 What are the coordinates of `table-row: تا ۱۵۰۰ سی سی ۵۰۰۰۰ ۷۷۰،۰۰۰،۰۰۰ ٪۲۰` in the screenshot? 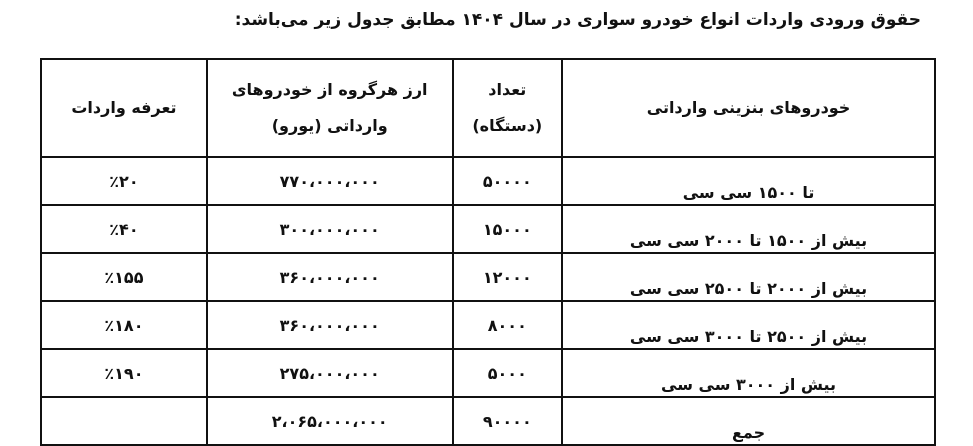 It's located at (488, 181).